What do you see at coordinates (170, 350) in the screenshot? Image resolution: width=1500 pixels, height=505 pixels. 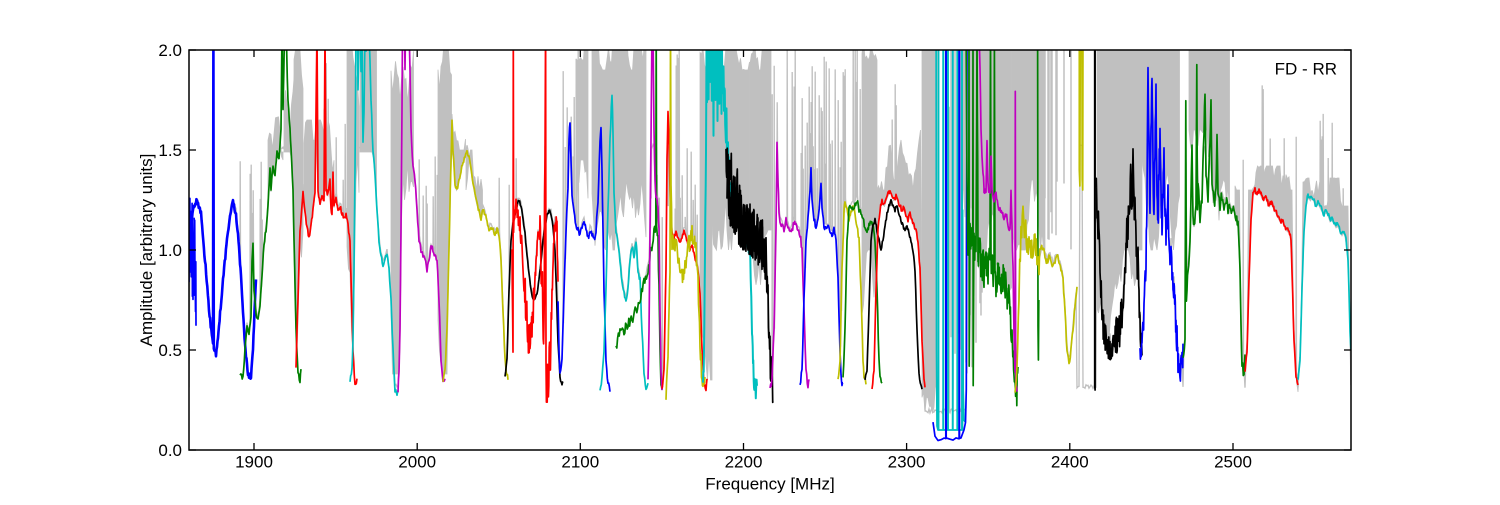 I see `svg-text: 0.5` at bounding box center [170, 350].